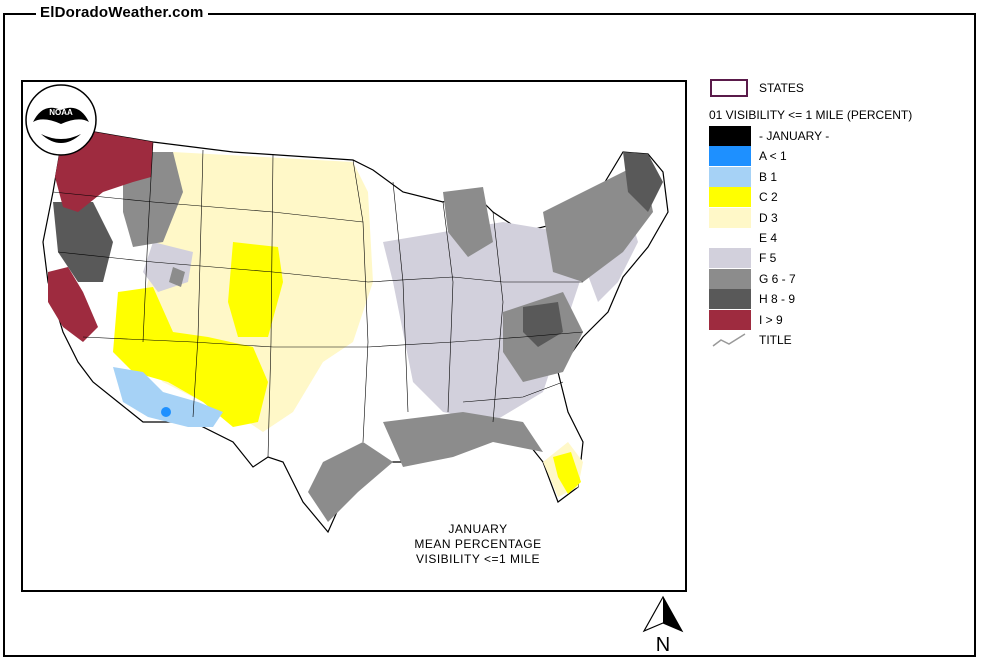 This screenshot has height=661, width=981. What do you see at coordinates (839, 278) in the screenshot?
I see `legend-item: G 6 - 7` at bounding box center [839, 278].